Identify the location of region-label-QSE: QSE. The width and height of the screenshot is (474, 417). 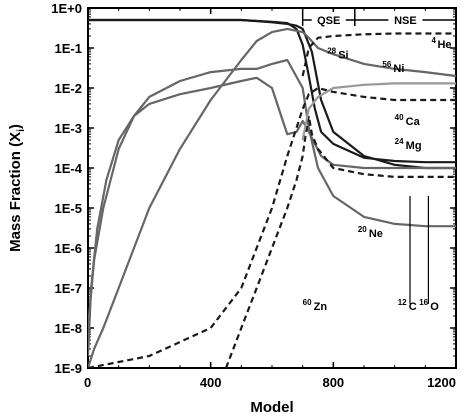
(328, 21).